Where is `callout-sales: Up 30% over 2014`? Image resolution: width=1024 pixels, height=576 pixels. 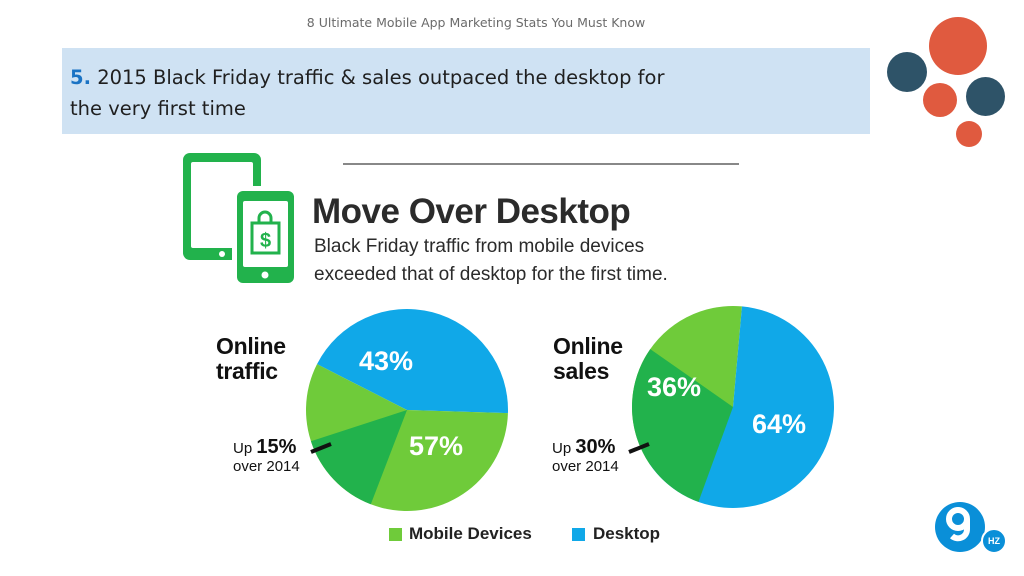
callout-sales: Up 30% over 2014 is located at coordinates (585, 455).